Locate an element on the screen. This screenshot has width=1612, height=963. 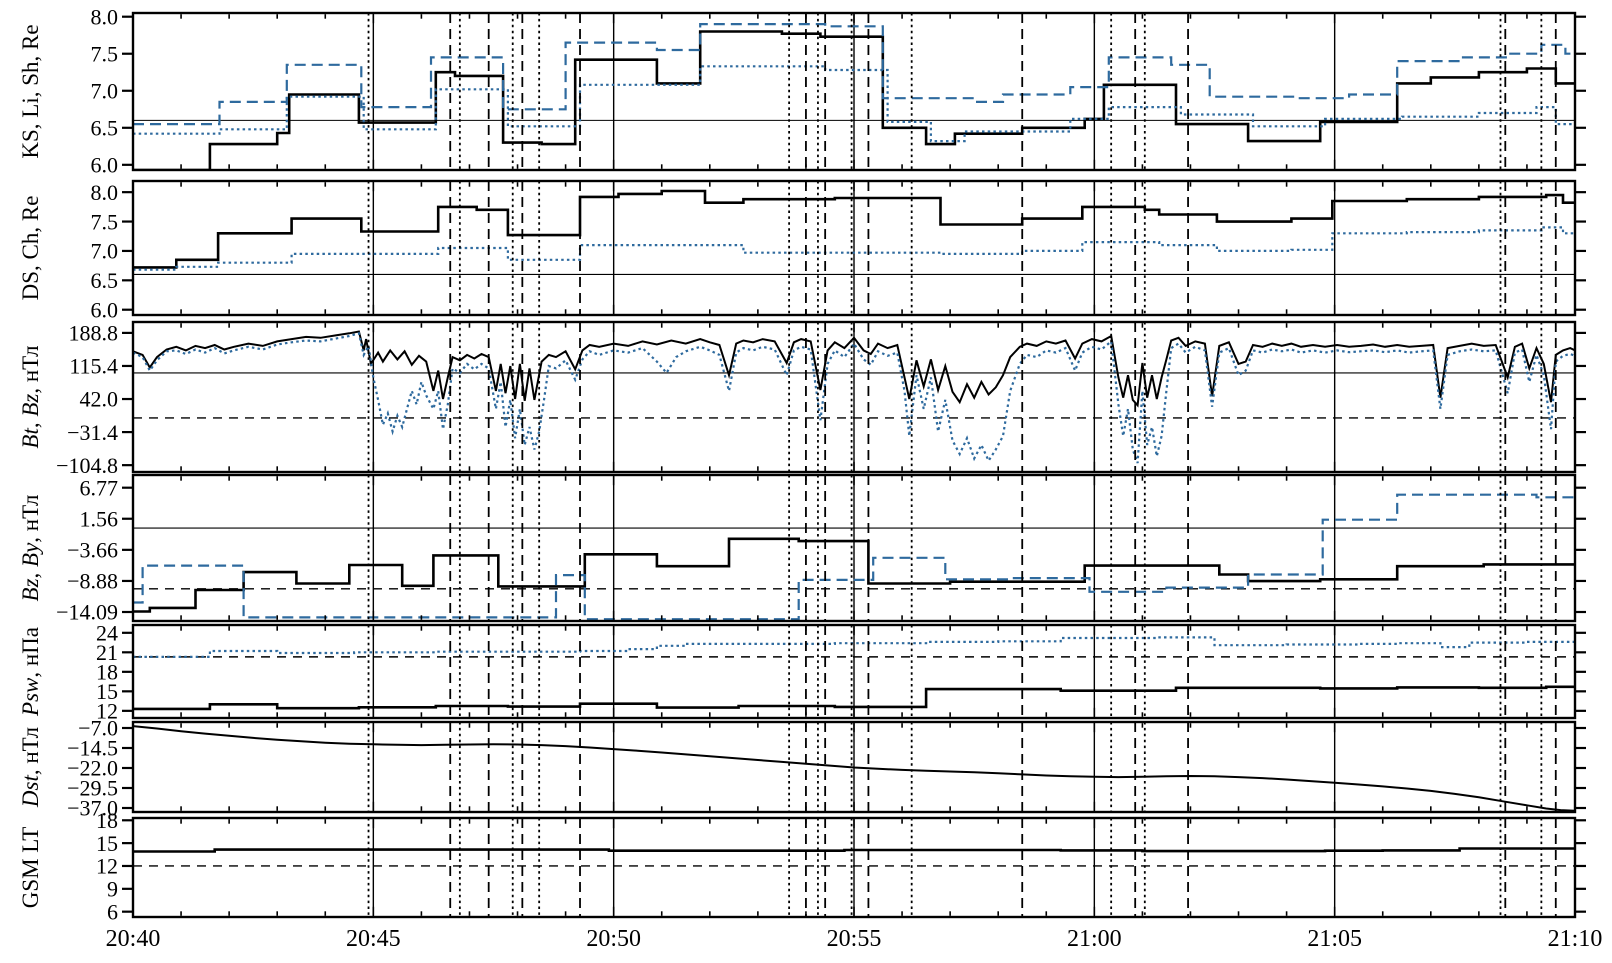
svg-text: −104.8 is located at coordinates (87, 465).